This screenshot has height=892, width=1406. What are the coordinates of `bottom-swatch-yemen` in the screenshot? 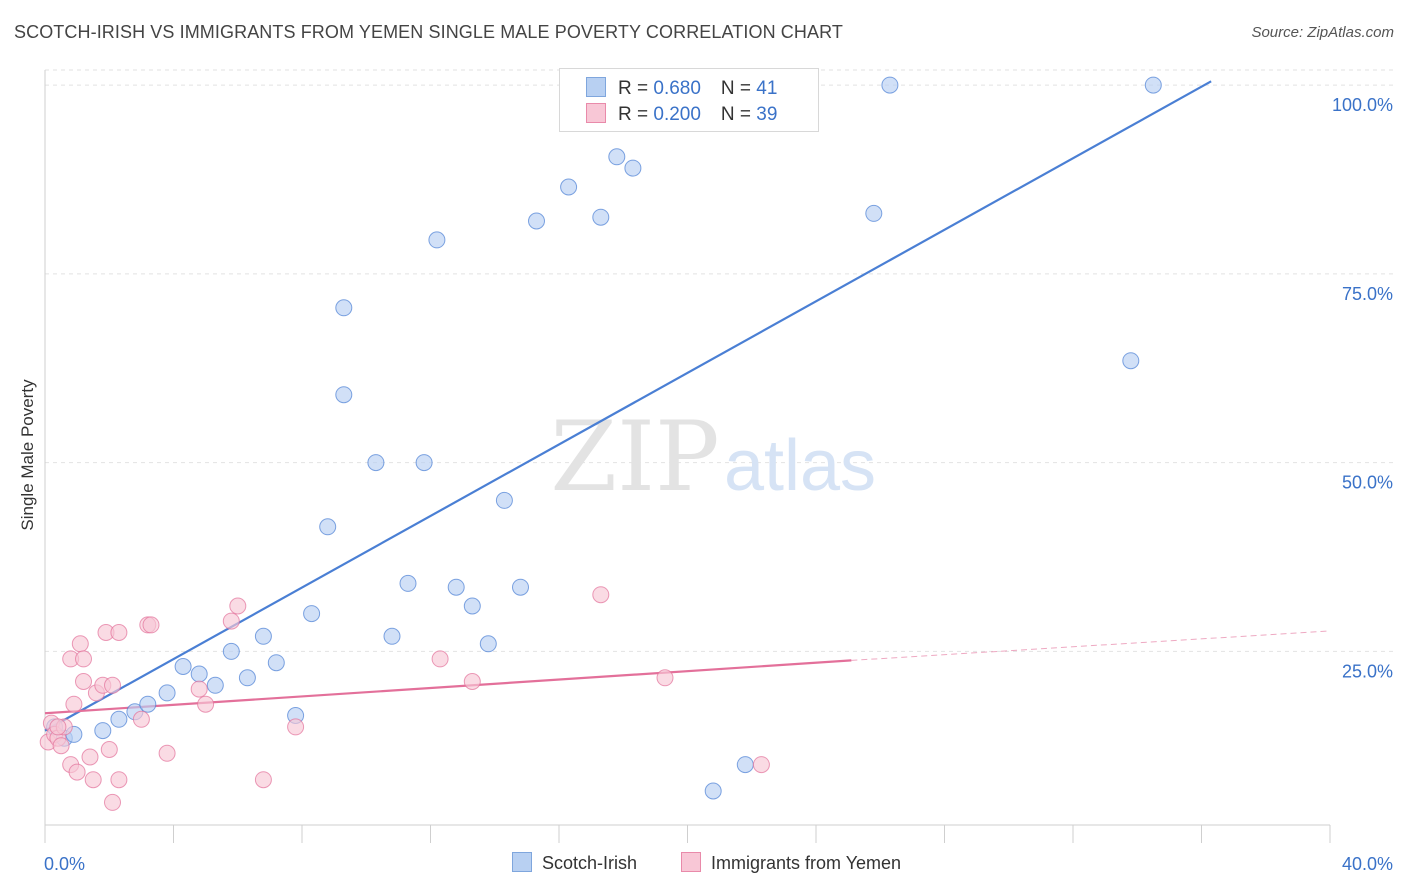 It's located at (691, 862).